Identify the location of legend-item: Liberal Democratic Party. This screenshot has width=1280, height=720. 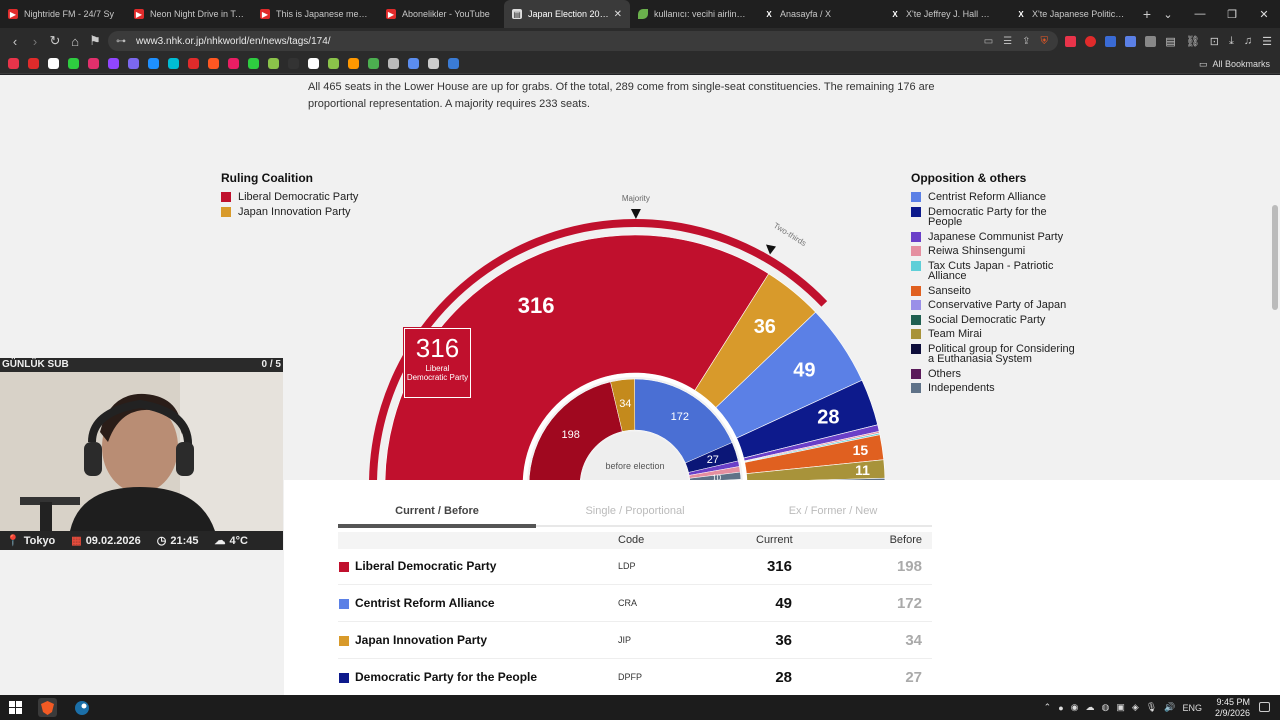
(289, 197).